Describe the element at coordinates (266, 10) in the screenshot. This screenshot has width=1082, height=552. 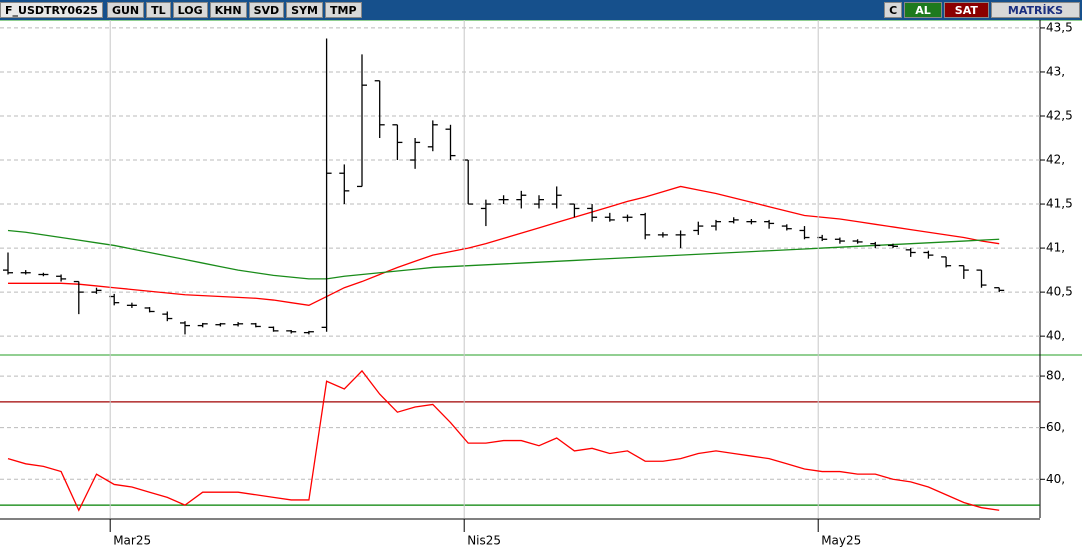
I see `toolbar-button: SVD` at that location.